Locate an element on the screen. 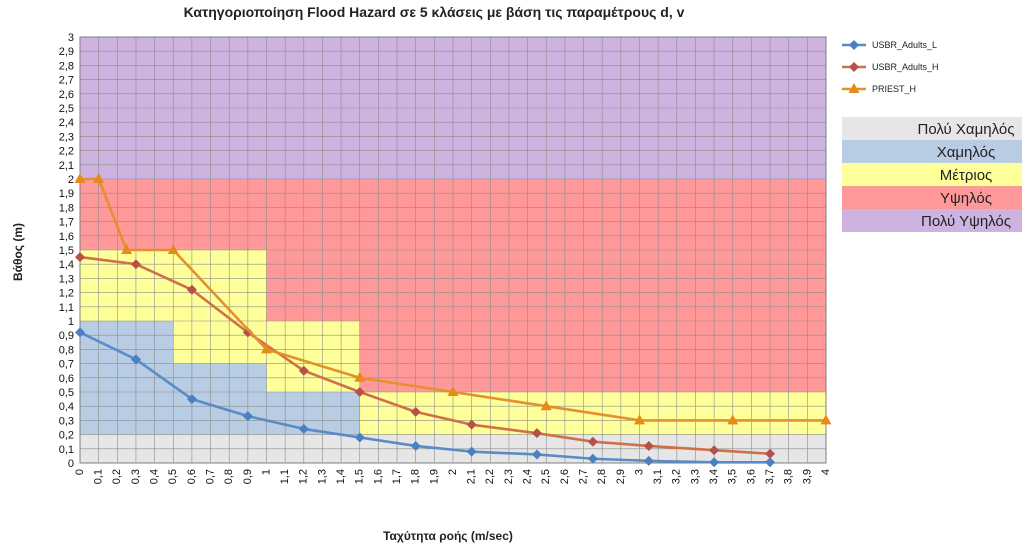 This screenshot has height=552, width=1024. y-tick-label: 2,3 is located at coordinates (66, 137).